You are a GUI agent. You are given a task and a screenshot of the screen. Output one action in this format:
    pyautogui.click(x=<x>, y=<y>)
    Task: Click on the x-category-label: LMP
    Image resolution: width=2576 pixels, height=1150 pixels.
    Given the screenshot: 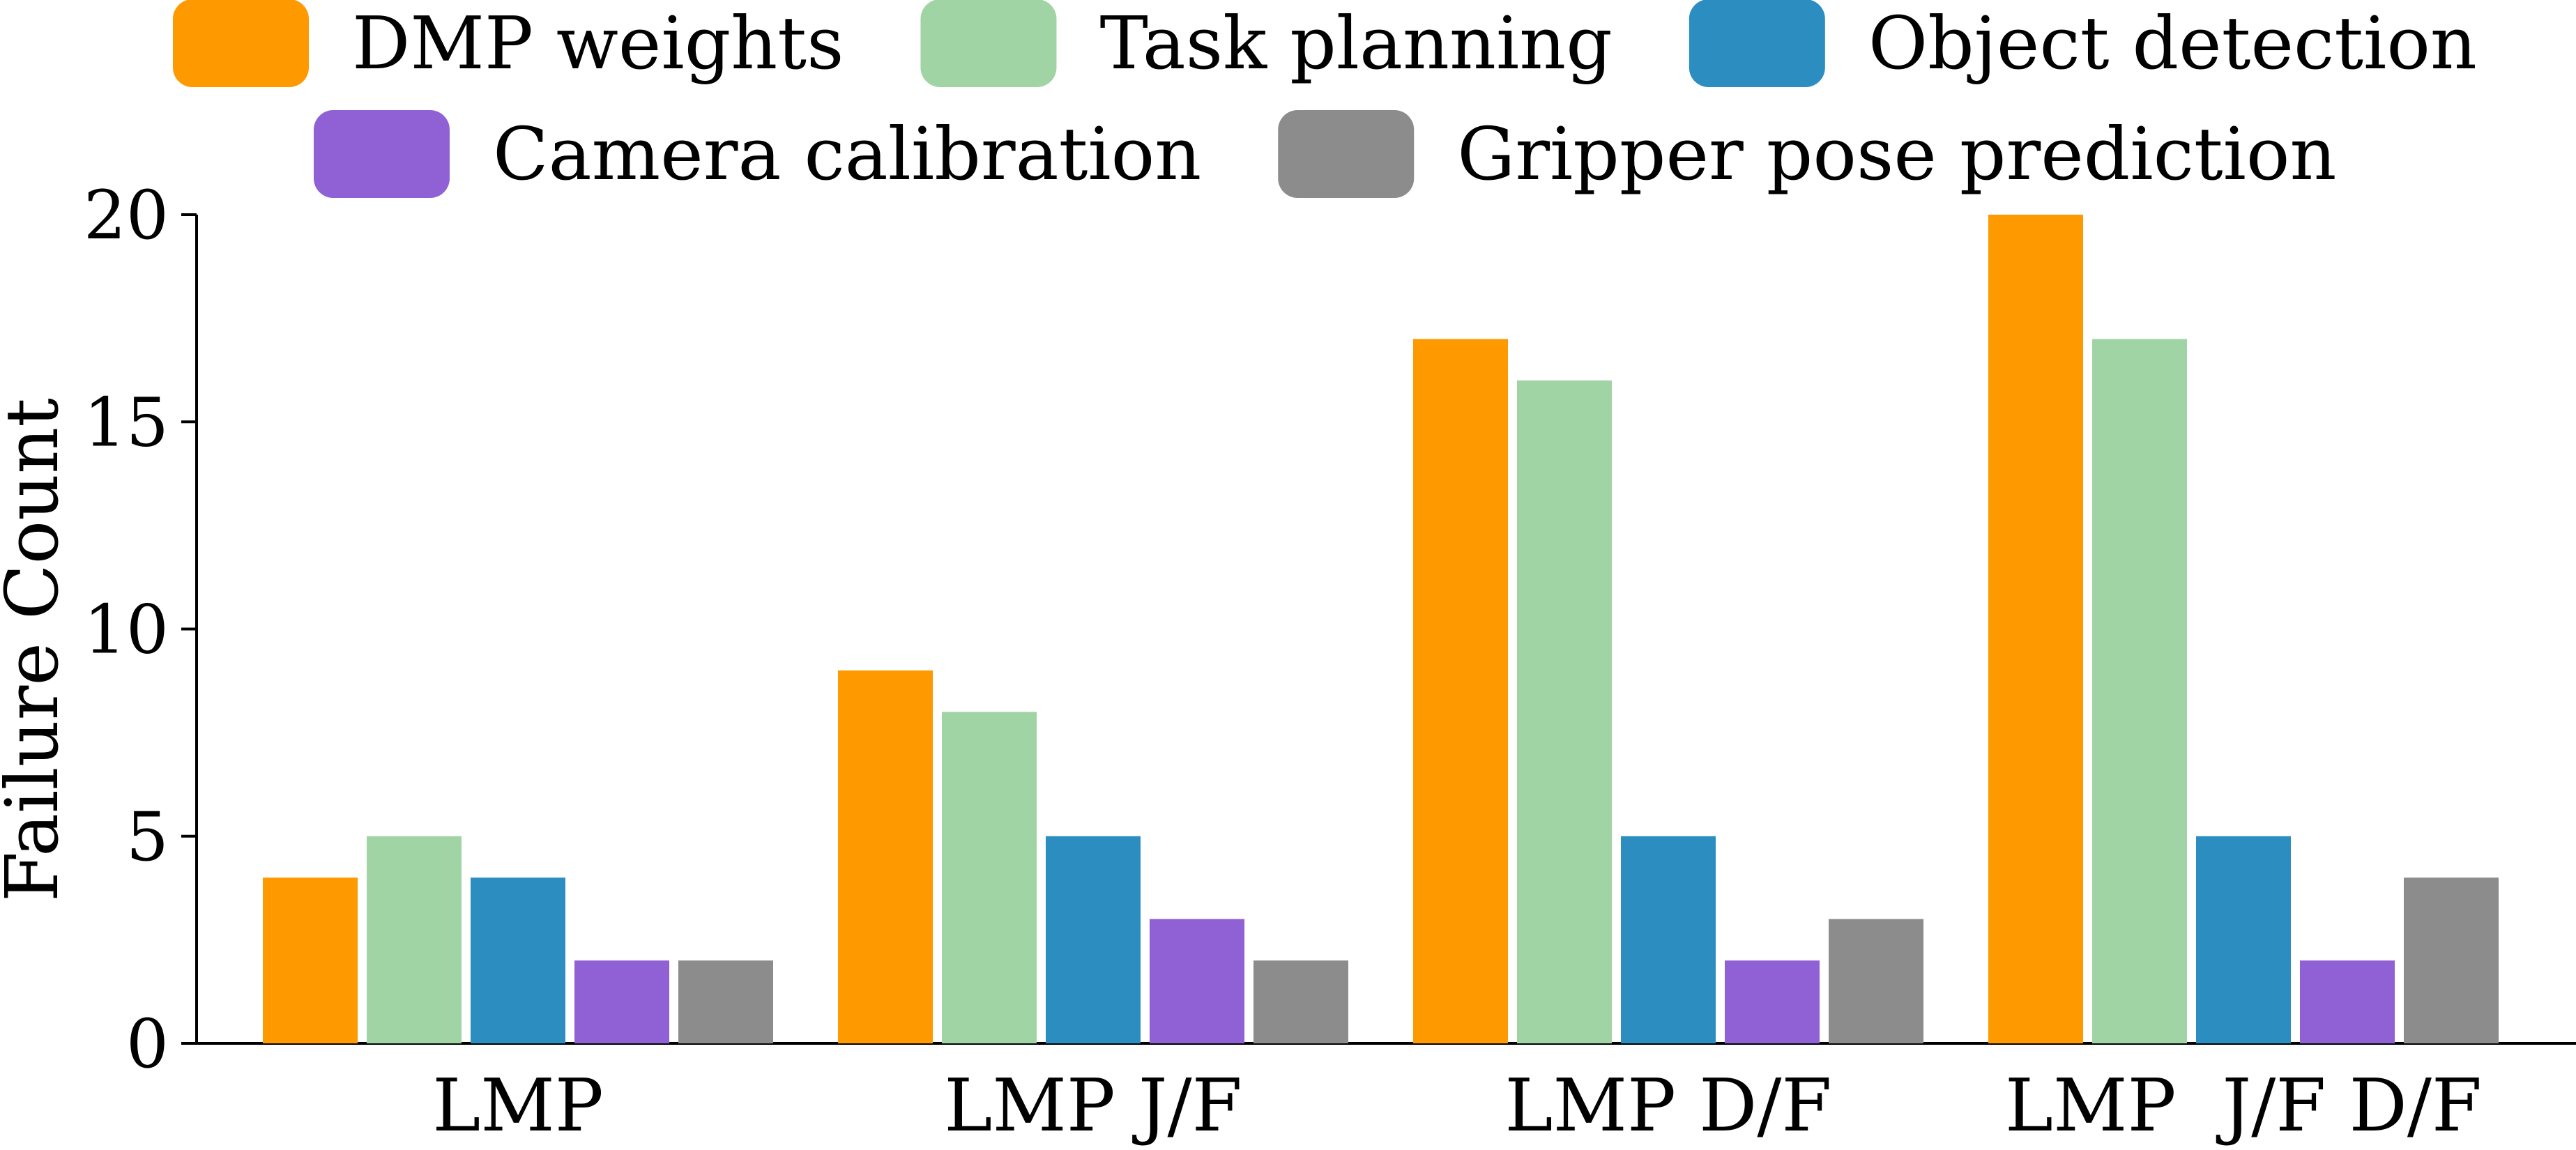 What is the action you would take?
    pyautogui.click(x=518, y=1105)
    